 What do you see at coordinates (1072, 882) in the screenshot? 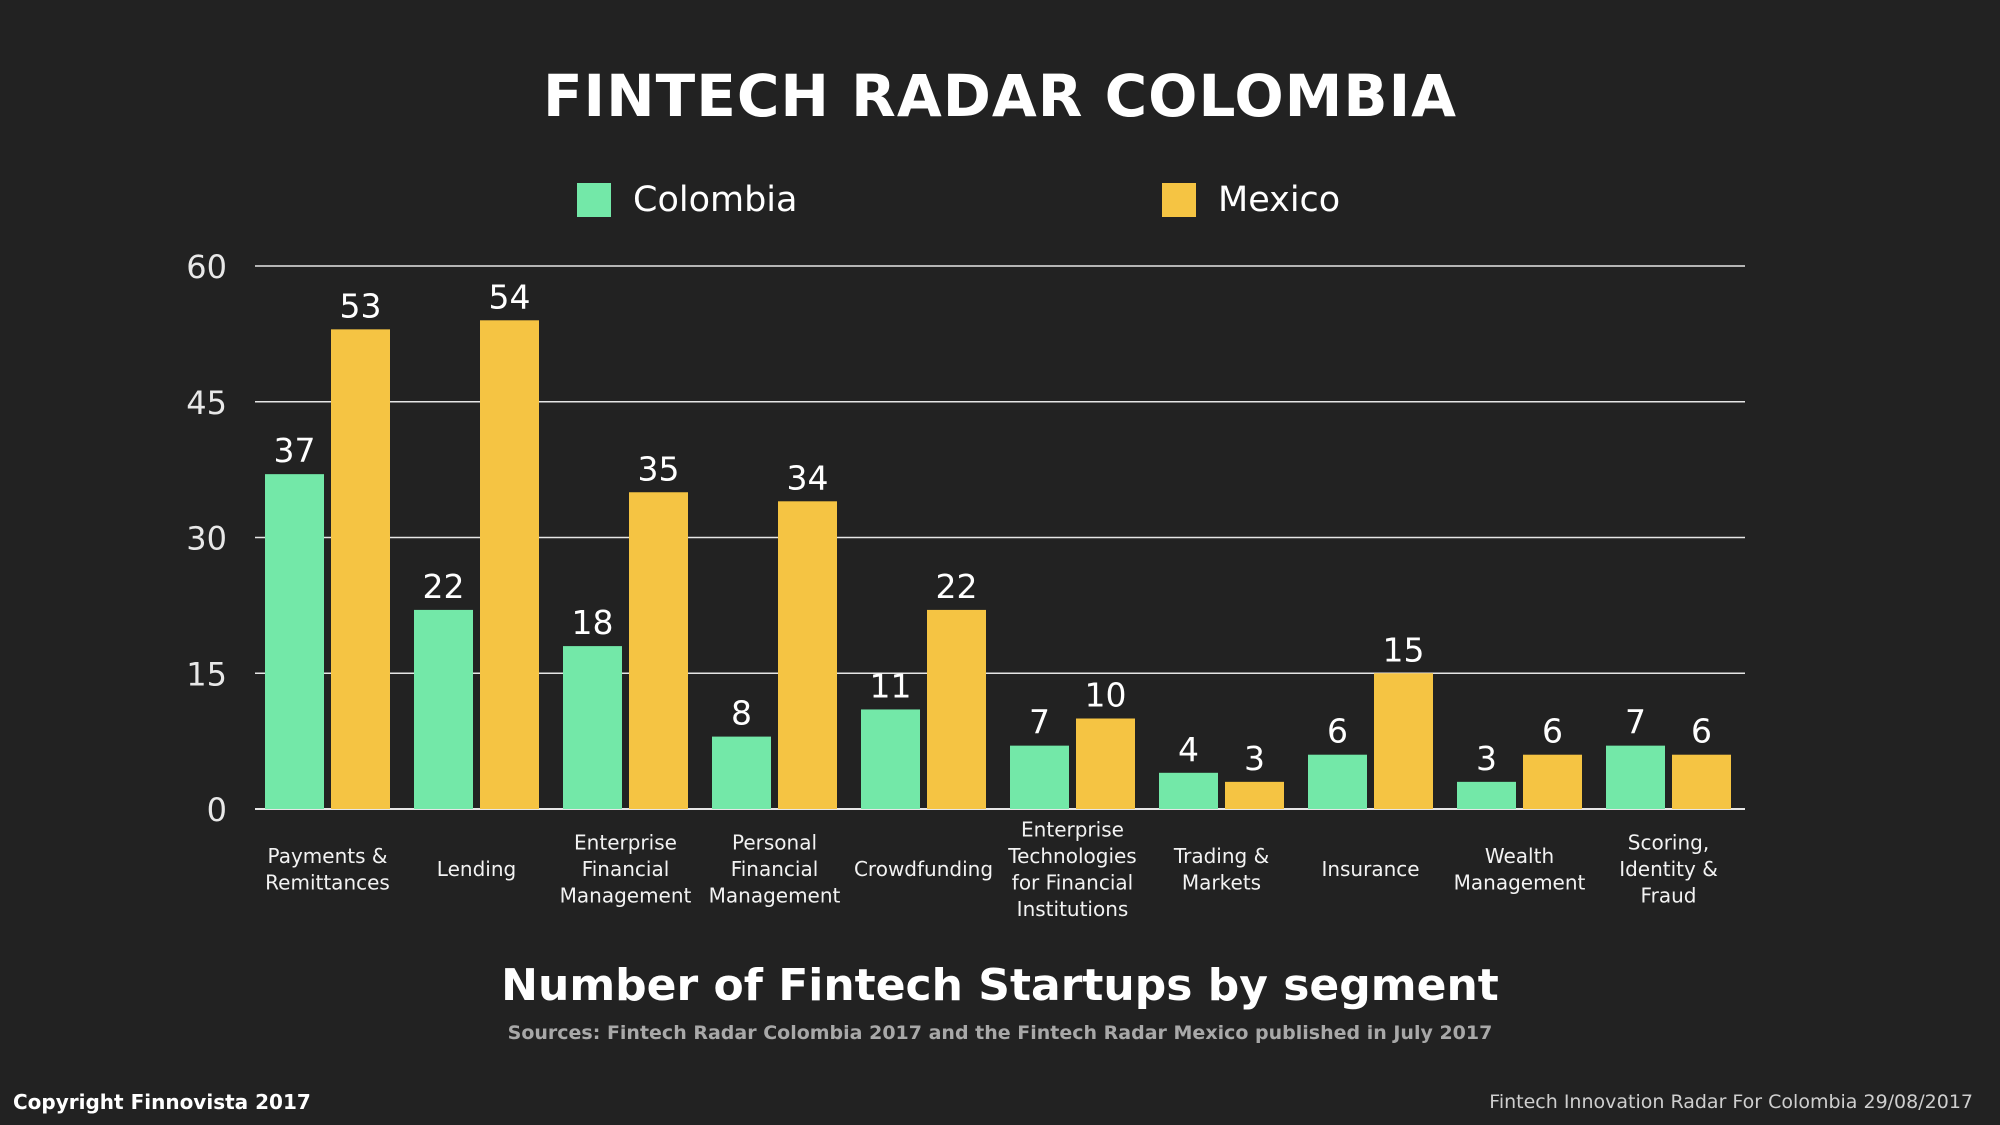
I see `x-tick-label: for Financial` at bounding box center [1072, 882].